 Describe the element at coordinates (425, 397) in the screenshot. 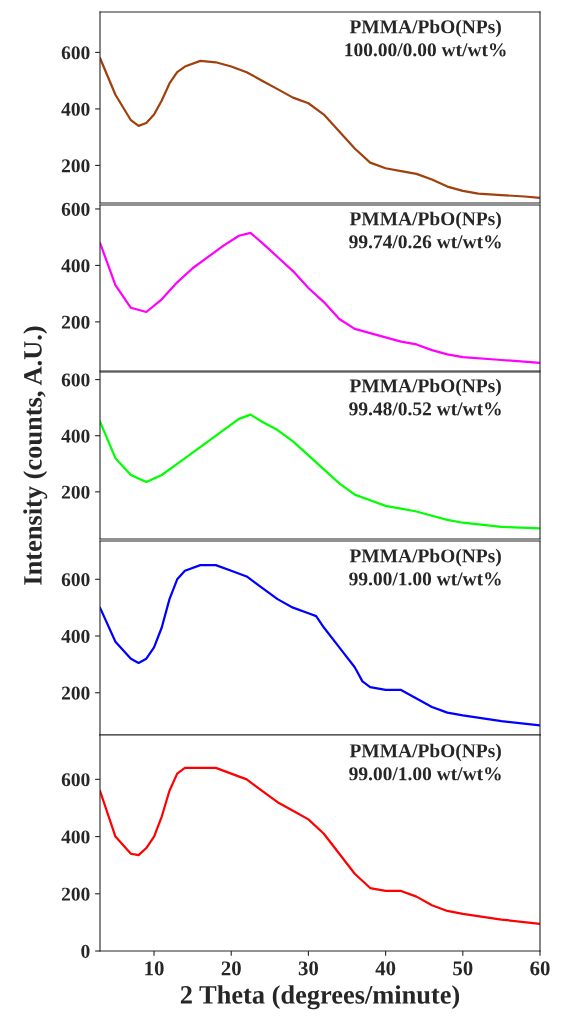

I see `annotation: PMMA/PbO(NPs) 99.48/0.52 wt/wt%` at that location.